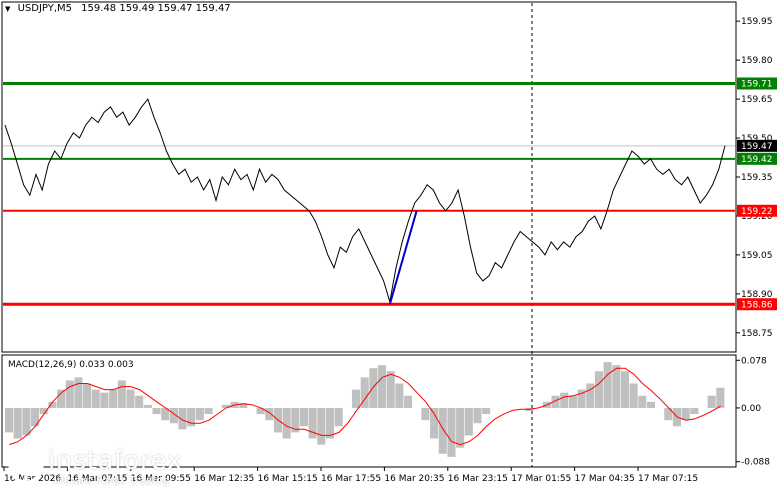 The image size is (781, 489). What do you see at coordinates (757, 256) in the screenshot?
I see `price-tick-label: 159.05` at bounding box center [757, 256].